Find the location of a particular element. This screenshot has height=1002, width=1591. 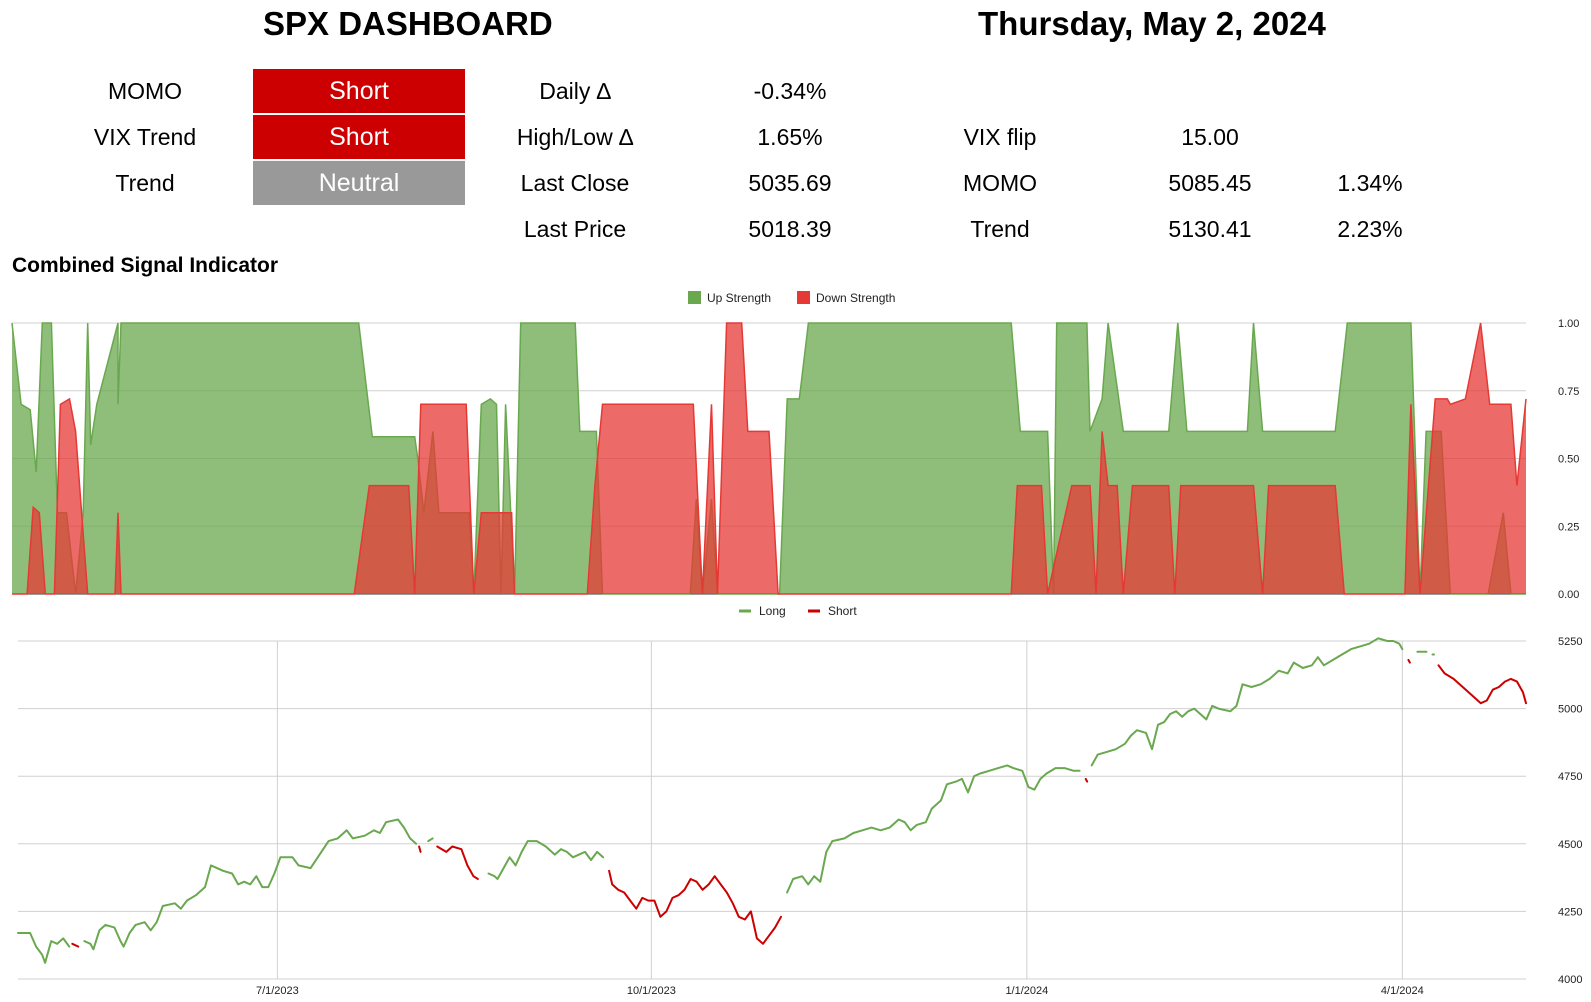

xtick-date: 4/1/2024 is located at coordinates (1402, 991).